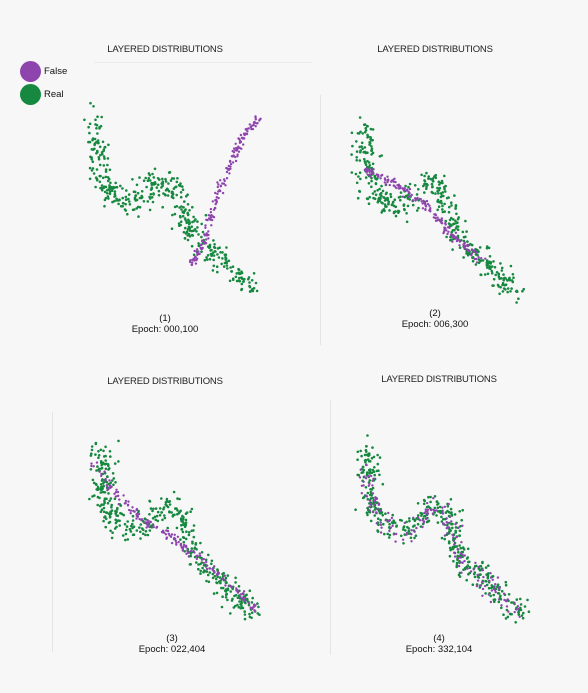 The image size is (588, 693). Describe the element at coordinates (439, 644) in the screenshot. I see `chart-caption: (4) Epoch: 332,104` at that location.